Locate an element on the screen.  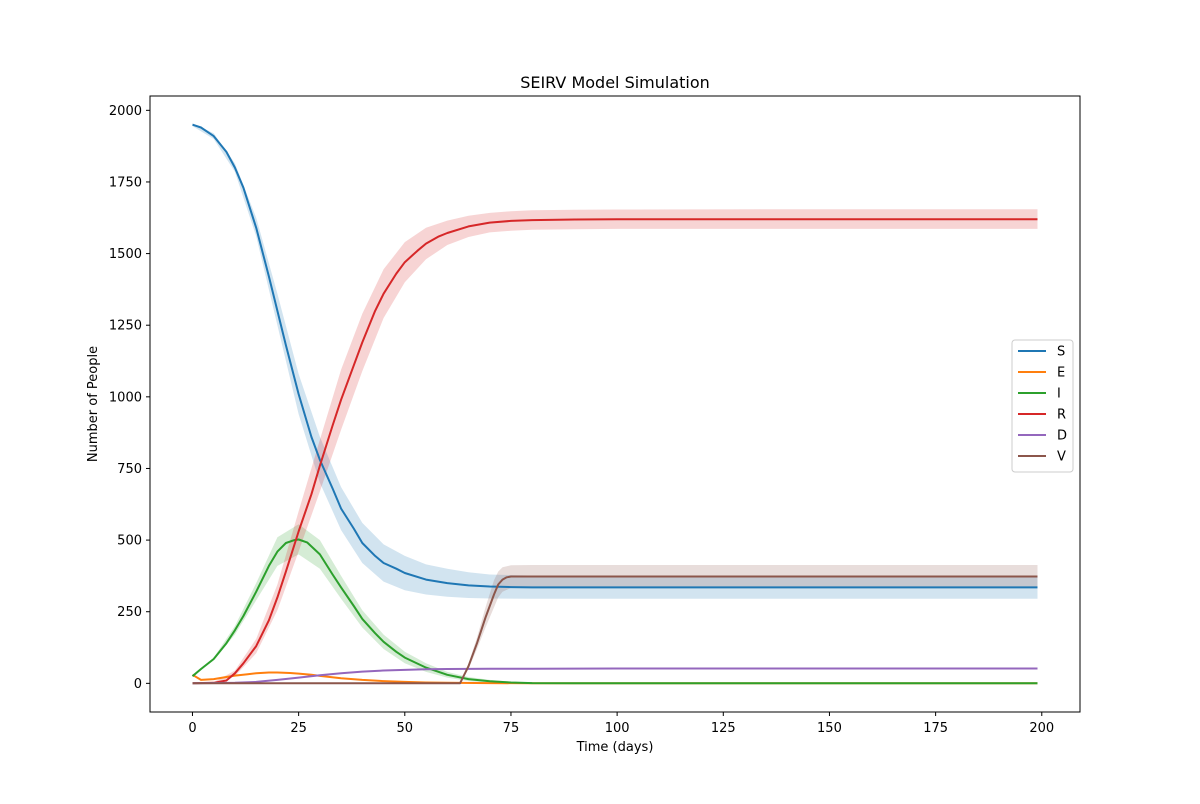
x-axis: 0 25 50 75 100 125 150 175 200 is located at coordinates (621, 724).